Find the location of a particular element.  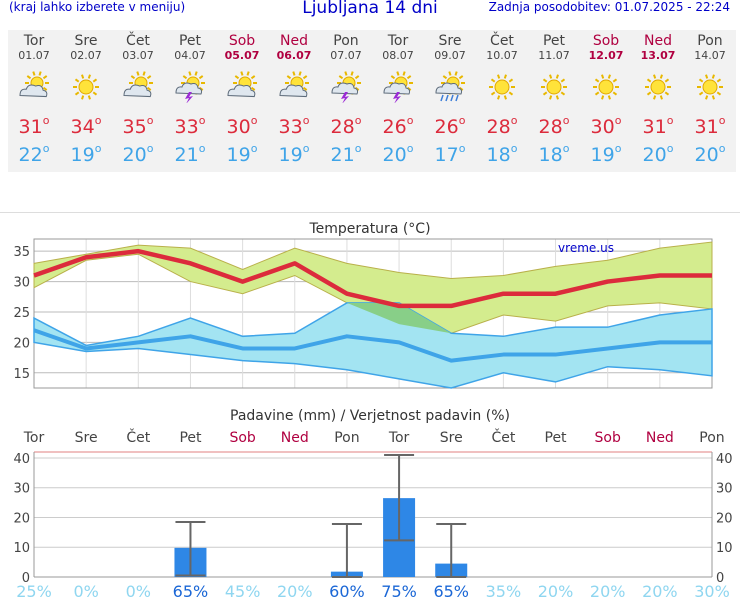

menu-hint: (kraj lahko izberete v meniju) is located at coordinates (97, 7).